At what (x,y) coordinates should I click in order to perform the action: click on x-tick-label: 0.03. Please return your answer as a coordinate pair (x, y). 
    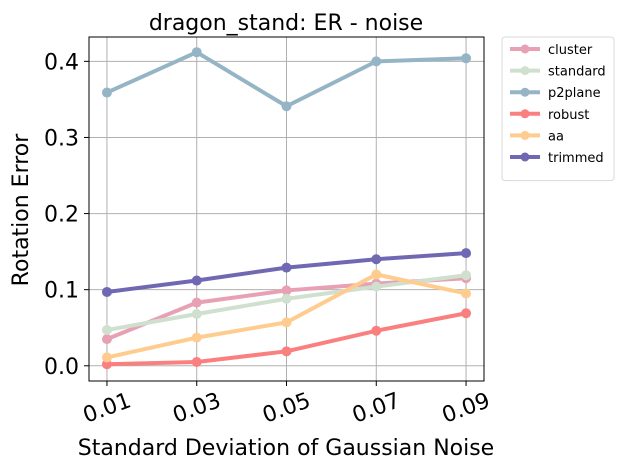
    Looking at the image, I should click on (197, 408).